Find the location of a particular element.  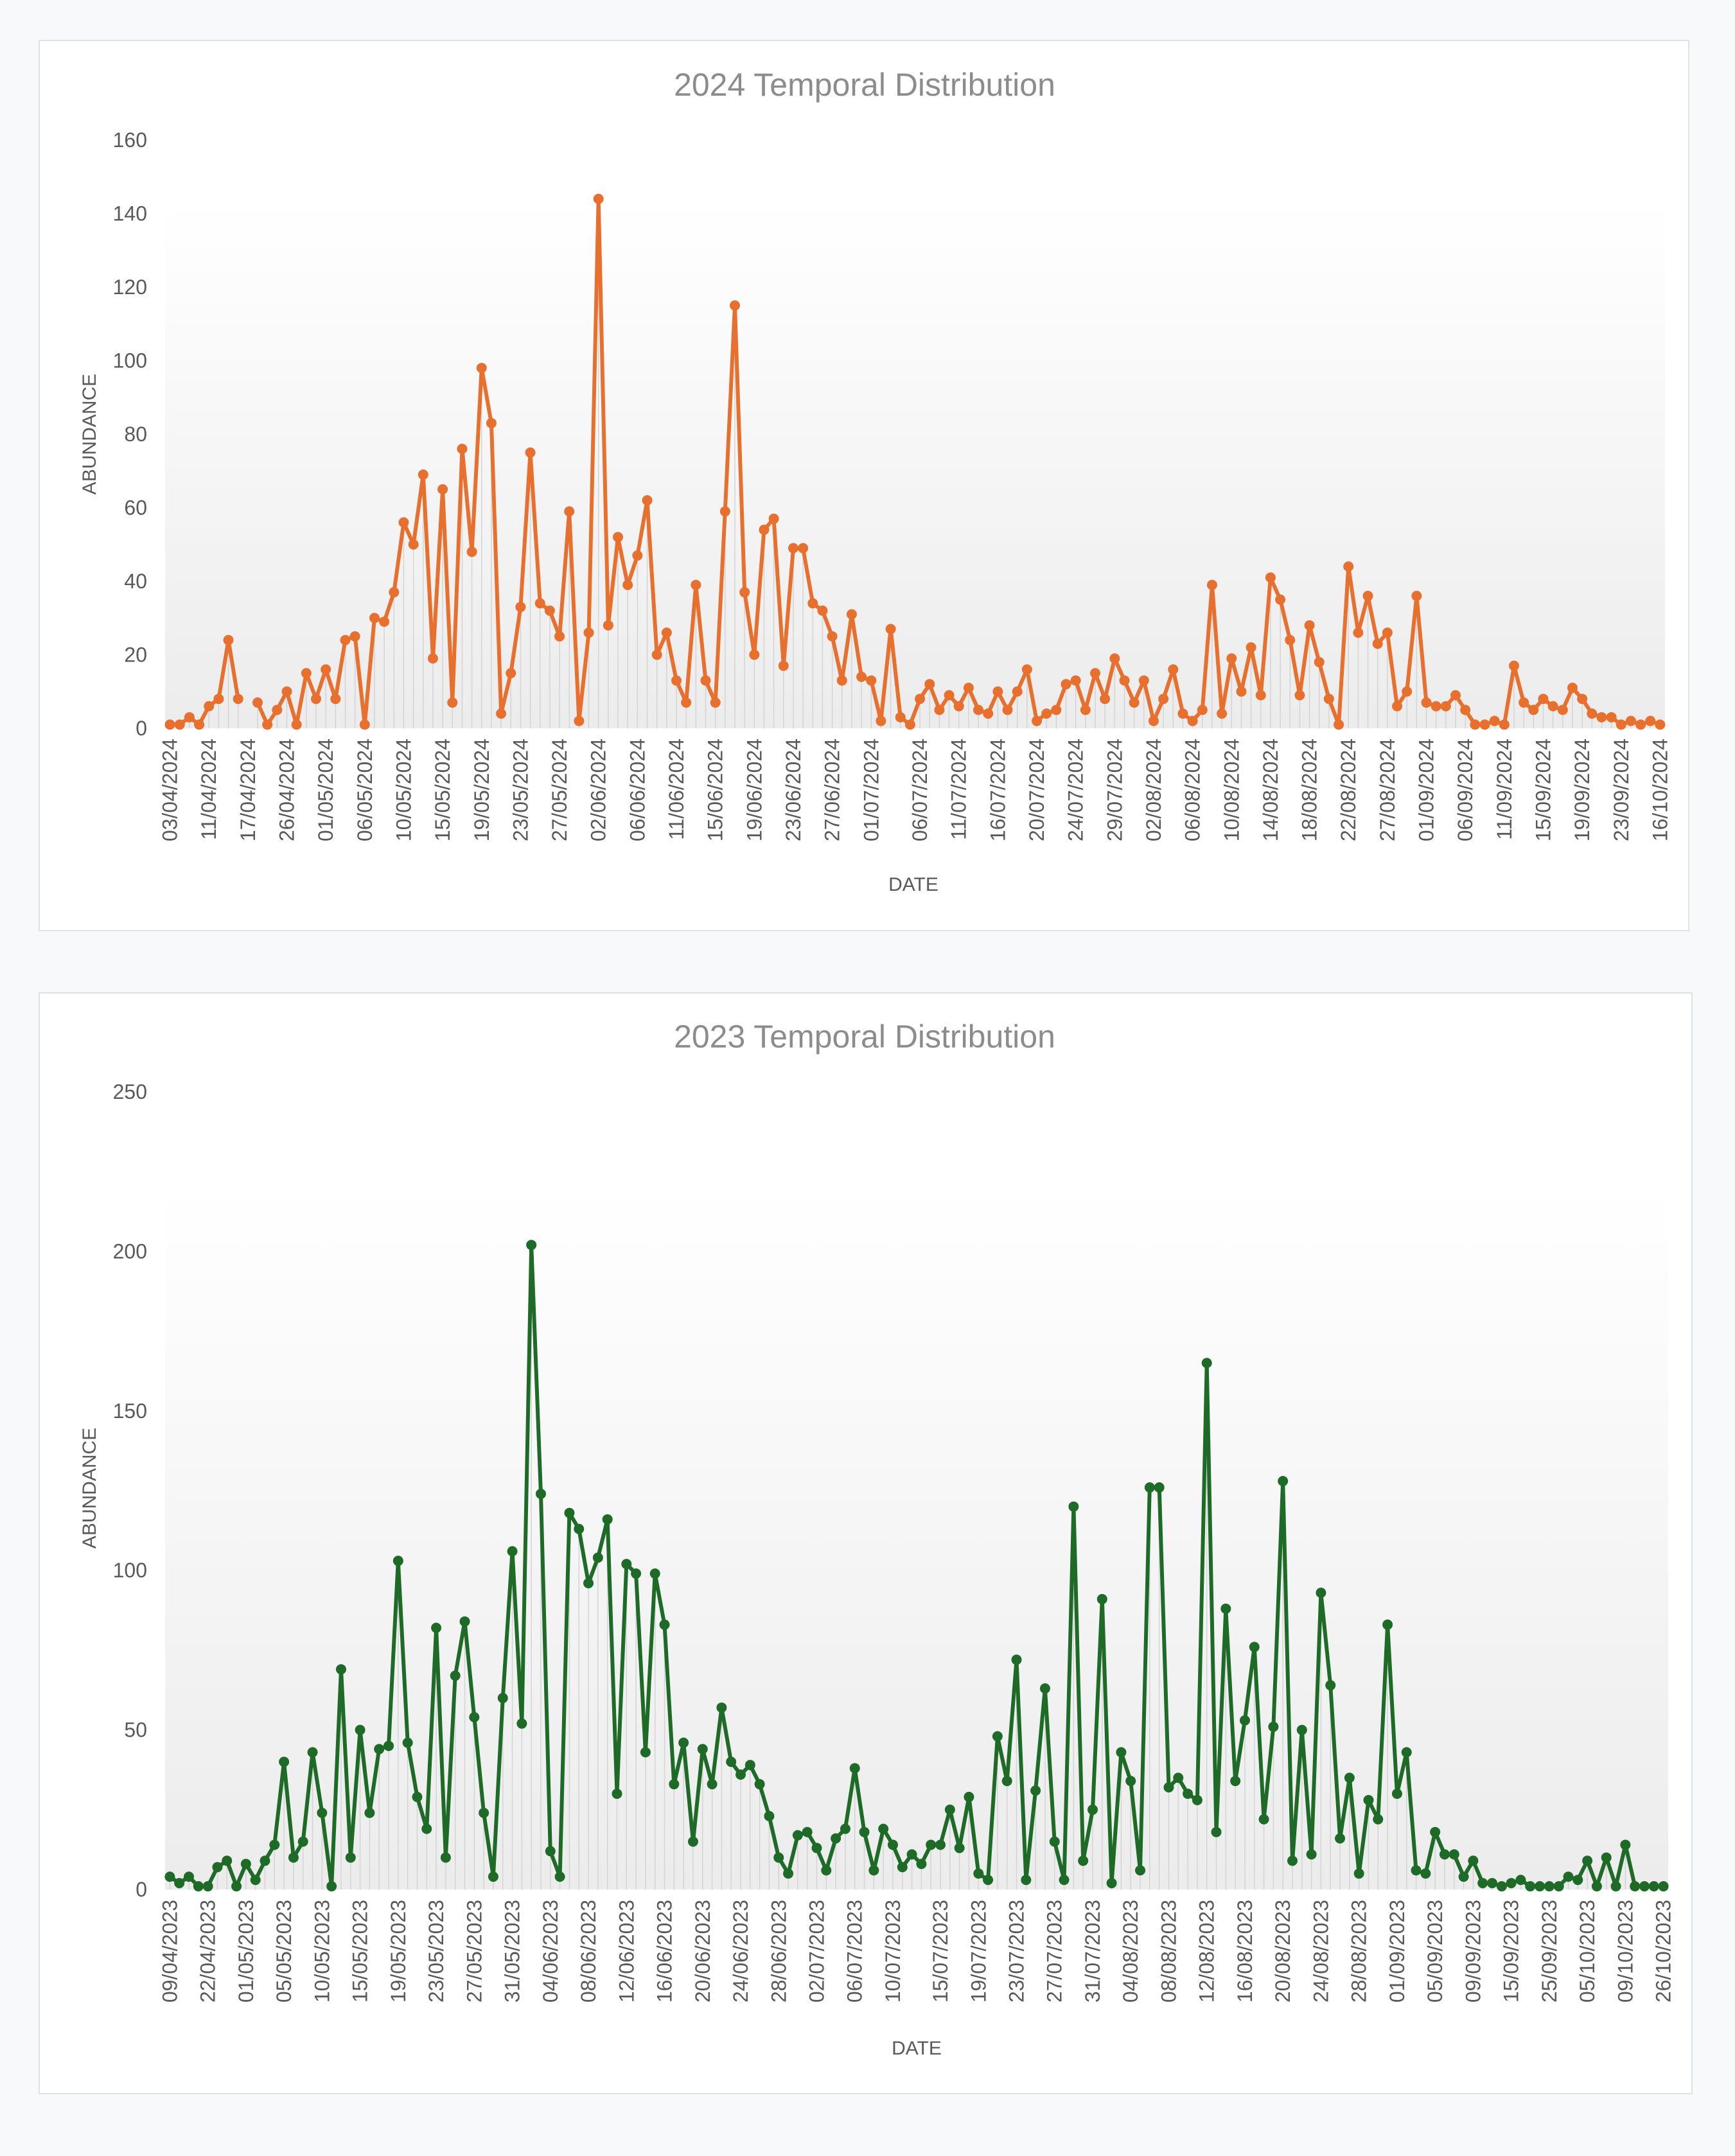

x-tick-label: 26/04/2024 is located at coordinates (287, 790).